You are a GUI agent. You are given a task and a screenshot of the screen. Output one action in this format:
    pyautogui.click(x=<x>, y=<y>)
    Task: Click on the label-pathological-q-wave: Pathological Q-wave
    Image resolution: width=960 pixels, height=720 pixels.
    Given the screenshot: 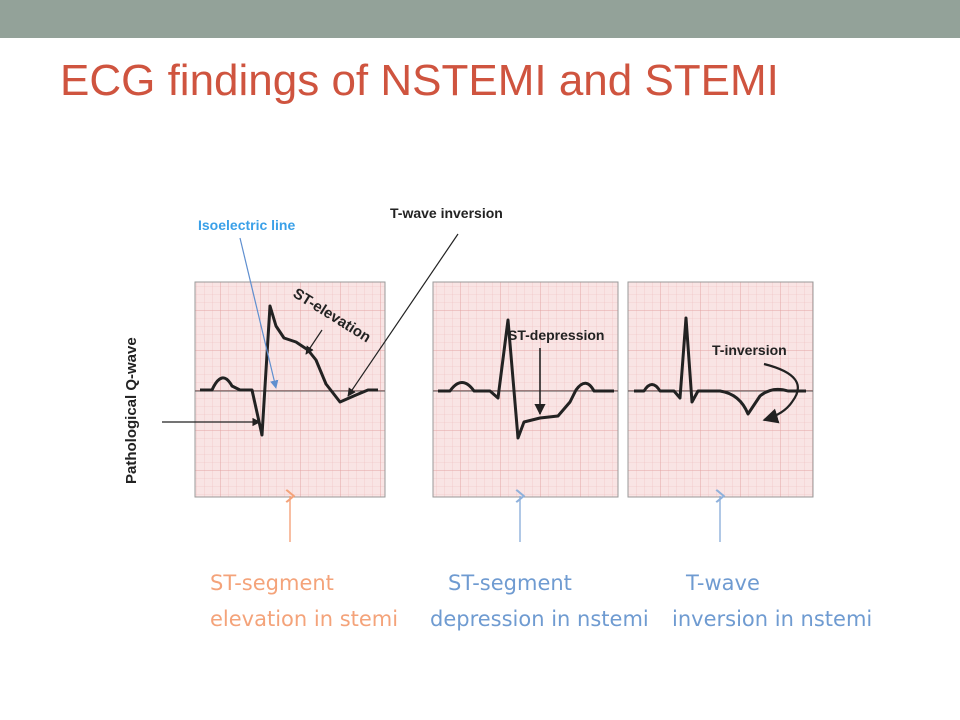 What is the action you would take?
    pyautogui.click(x=131, y=410)
    